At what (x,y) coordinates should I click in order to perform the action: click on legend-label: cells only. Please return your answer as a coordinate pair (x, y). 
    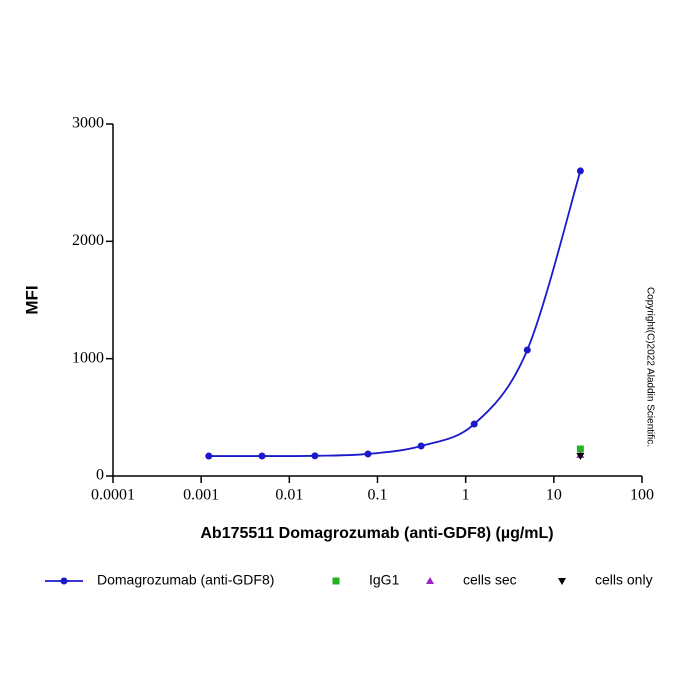
    Looking at the image, I should click on (624, 580).